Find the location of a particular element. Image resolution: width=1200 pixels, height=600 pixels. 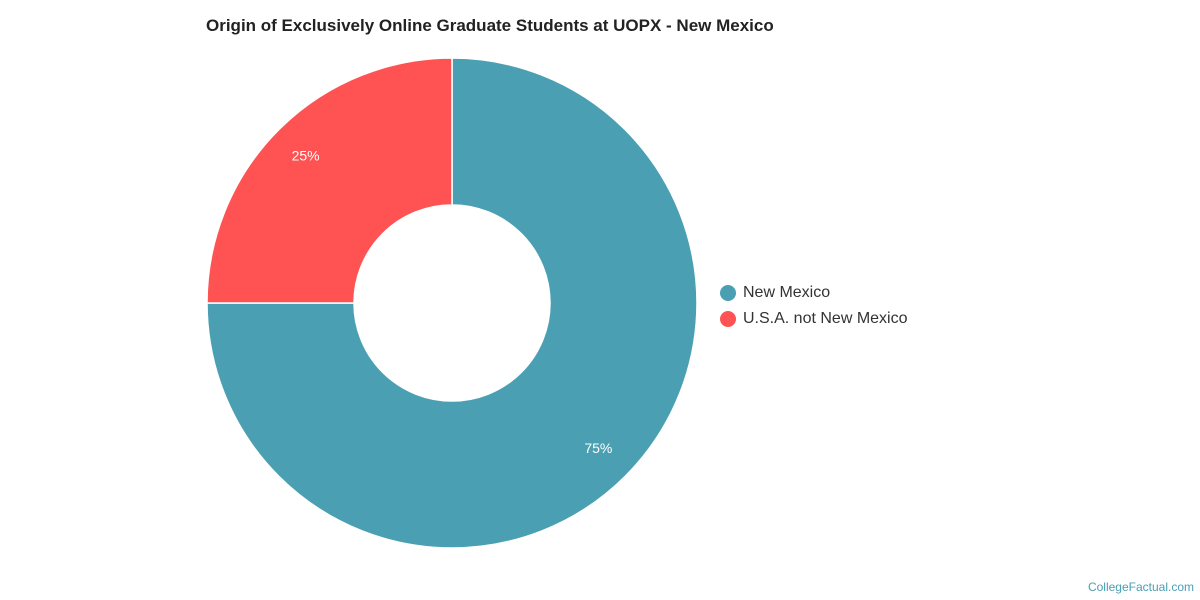

legend-item-new-mexico: New Mexico is located at coordinates (814, 293).